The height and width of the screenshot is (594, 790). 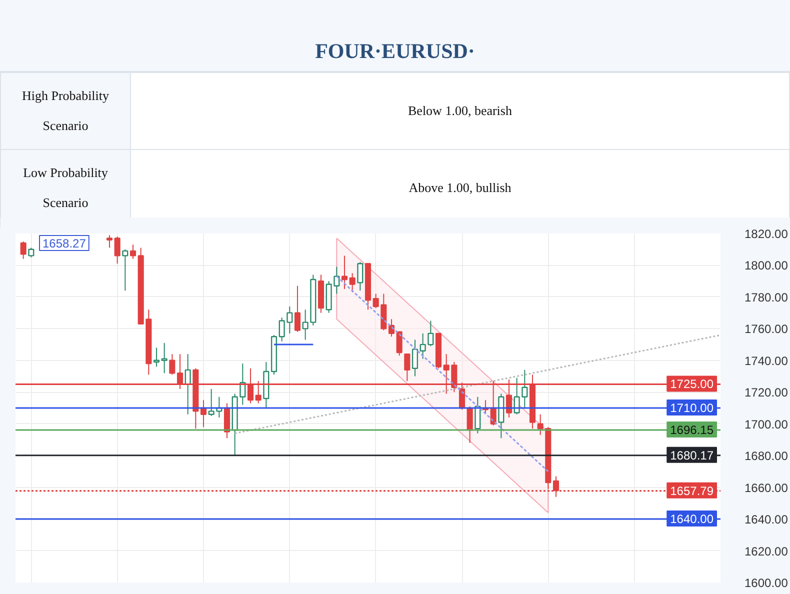 I want to click on y-tick-label: 1720.00, so click(x=766, y=393).